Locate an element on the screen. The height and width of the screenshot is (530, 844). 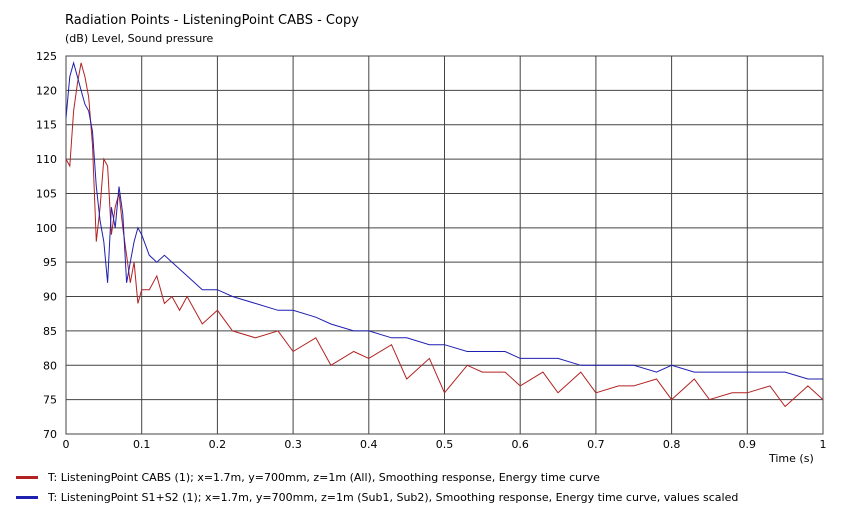
x-tick-label: 0.2 is located at coordinates (218, 444).